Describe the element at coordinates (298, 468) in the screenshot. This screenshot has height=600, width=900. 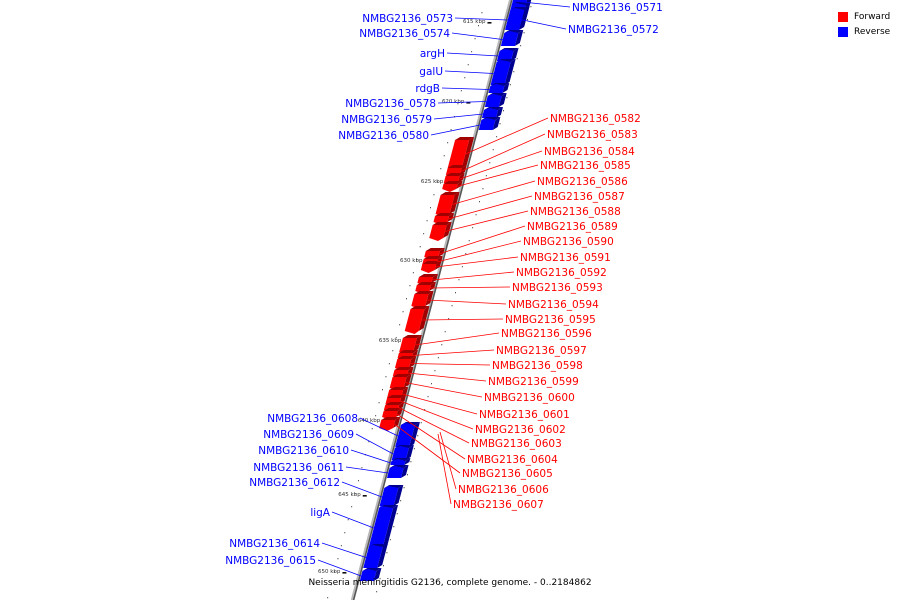
I see `gene-label-NMBG2136_0611: NMBG2136_0611` at that location.